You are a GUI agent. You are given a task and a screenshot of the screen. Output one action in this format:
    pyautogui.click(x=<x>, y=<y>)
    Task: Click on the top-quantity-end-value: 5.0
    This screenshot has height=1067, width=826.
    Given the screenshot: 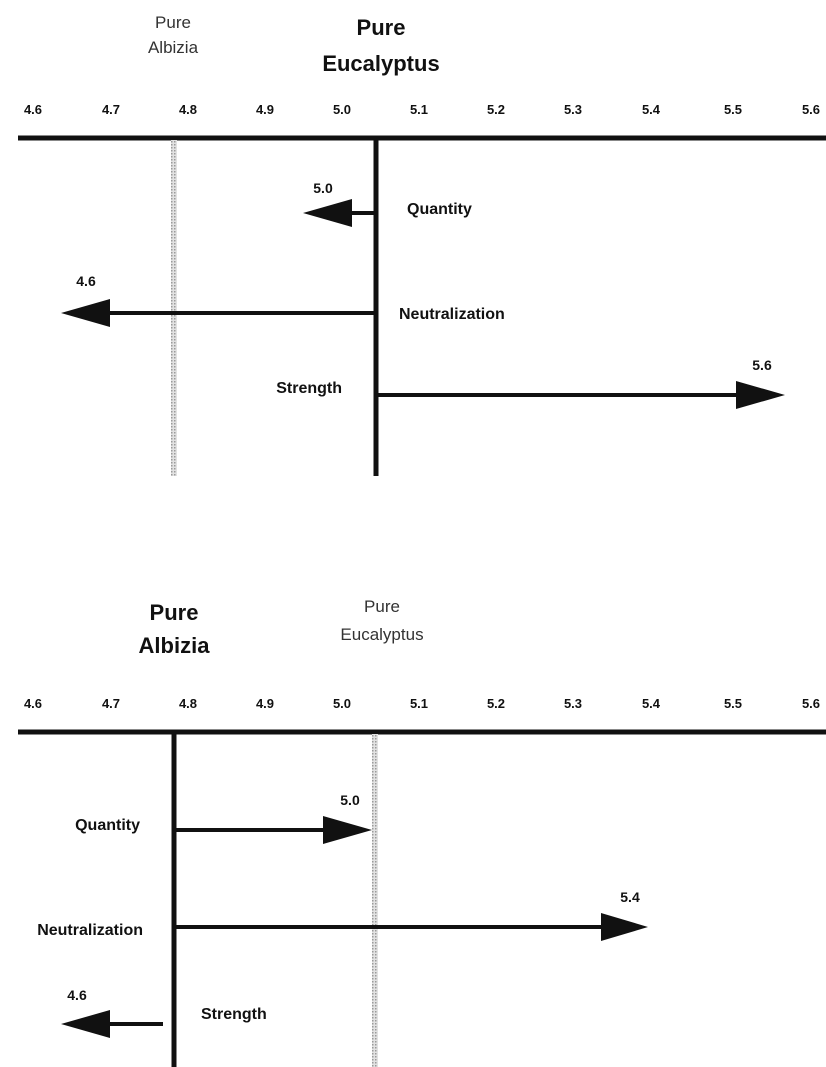 What is the action you would take?
    pyautogui.click(x=323, y=188)
    